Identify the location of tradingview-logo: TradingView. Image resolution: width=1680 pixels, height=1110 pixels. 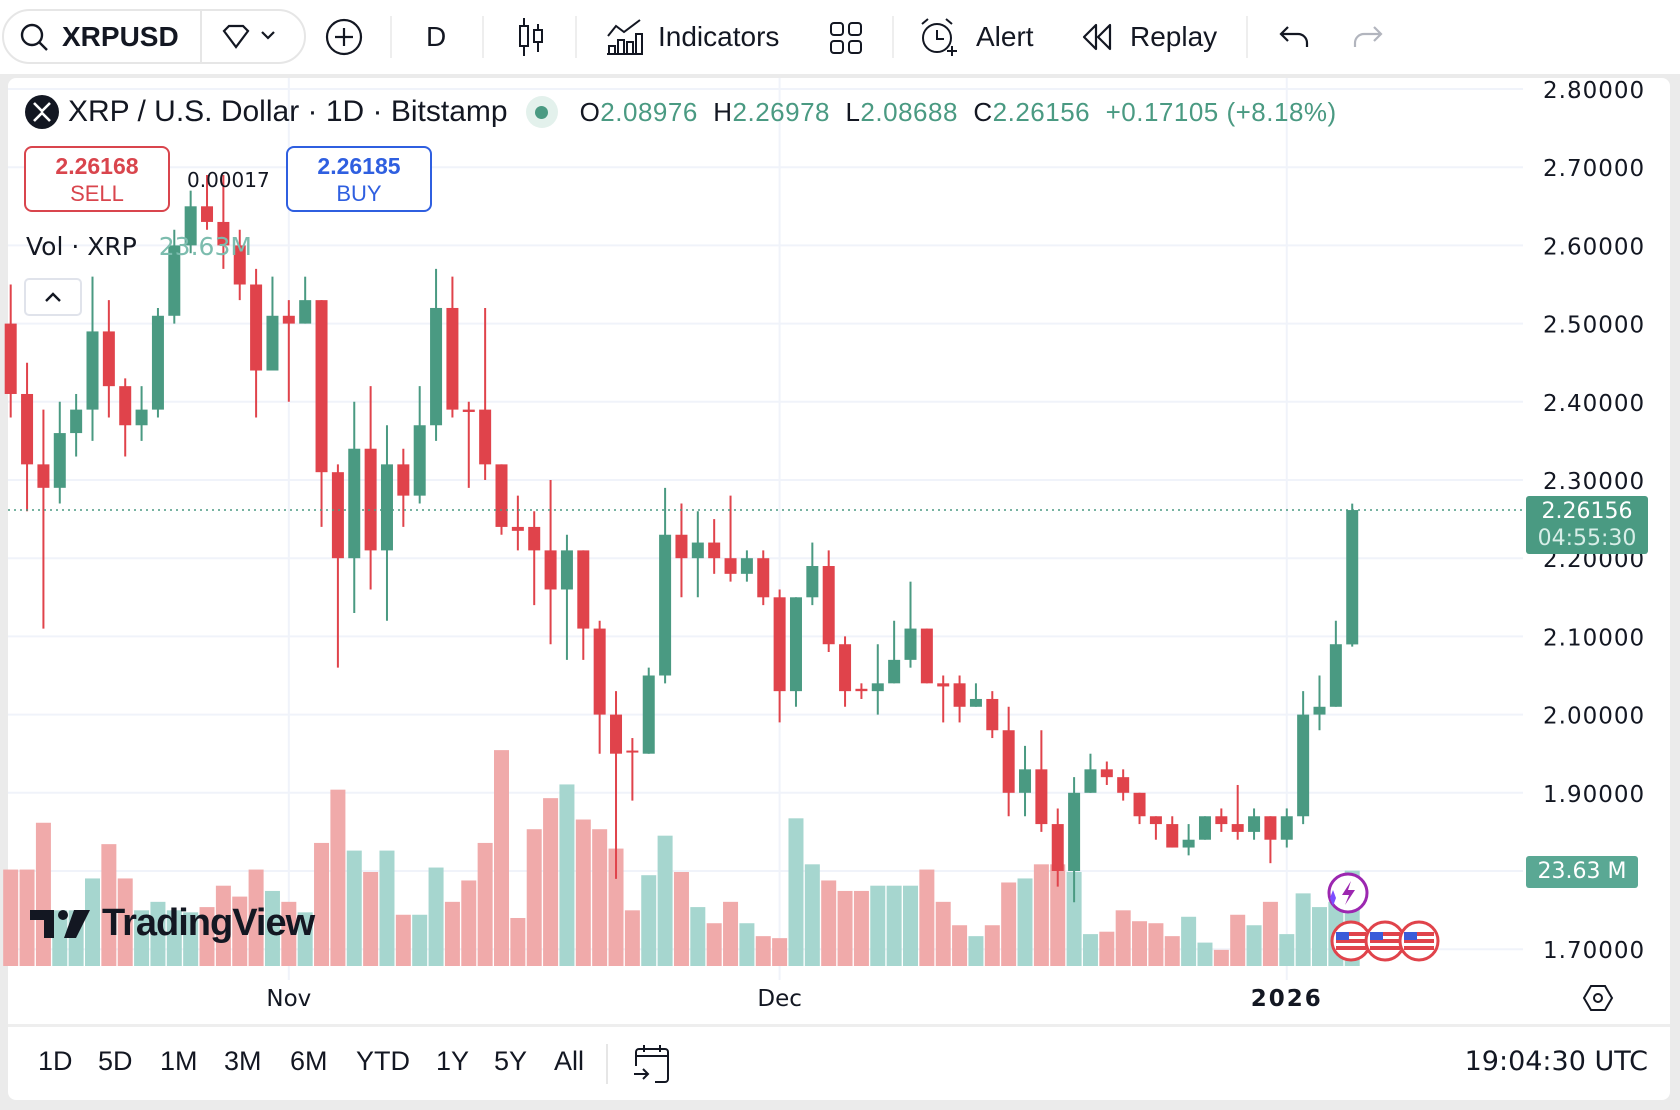
(172, 923).